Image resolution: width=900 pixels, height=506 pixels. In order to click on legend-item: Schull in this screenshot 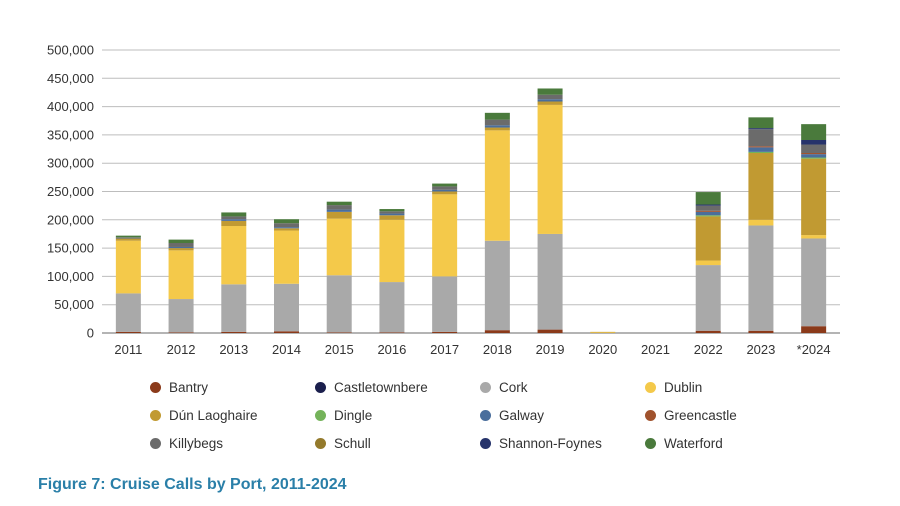, I will do `click(397, 443)`.